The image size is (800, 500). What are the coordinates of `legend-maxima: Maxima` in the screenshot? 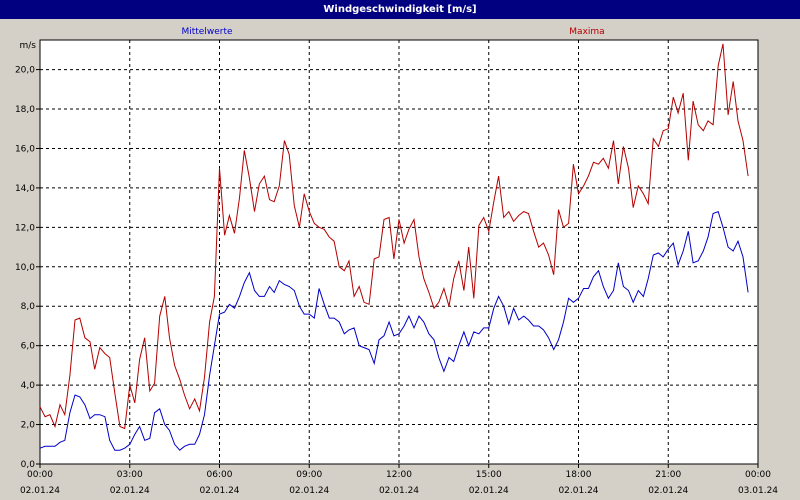 It's located at (586, 32).